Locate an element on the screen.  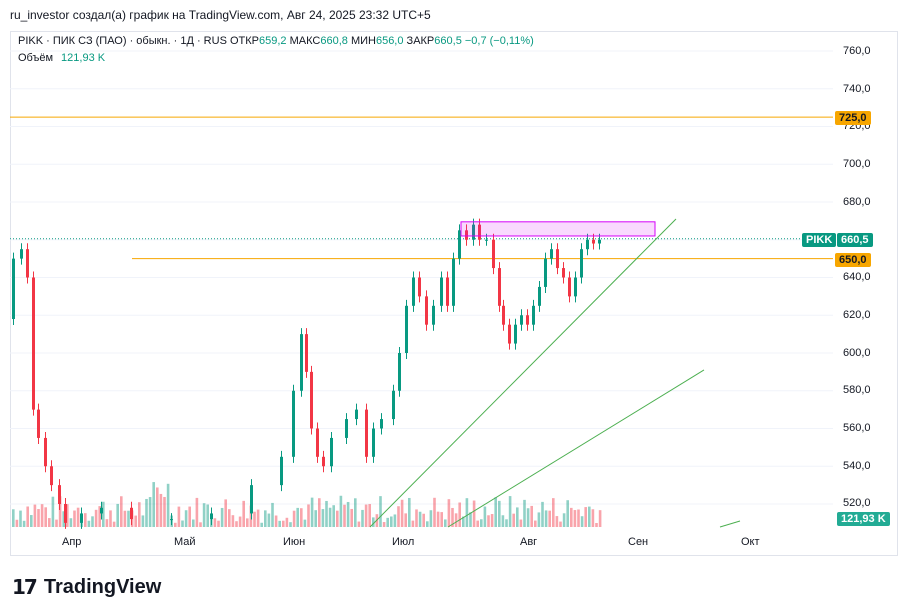
price-axis-label: 540,0 is located at coordinates (857, 465).